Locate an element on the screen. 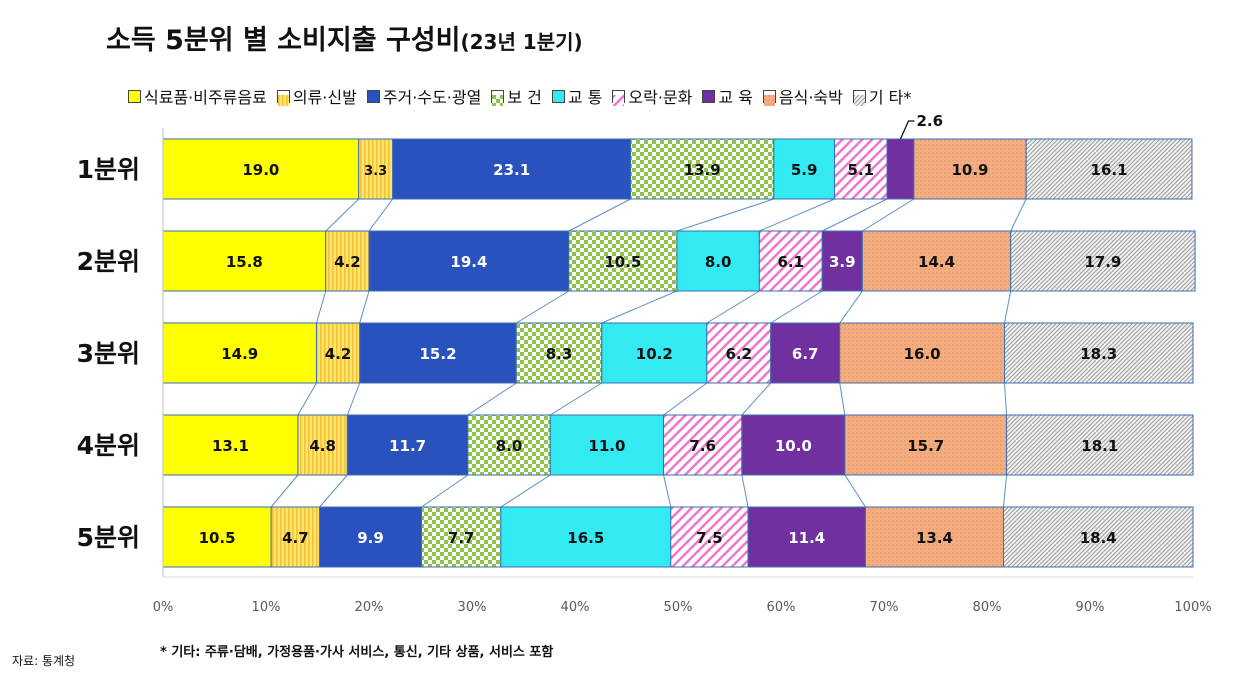 This screenshot has height=677, width=1235. callout-label: 2.6 is located at coordinates (929, 121).